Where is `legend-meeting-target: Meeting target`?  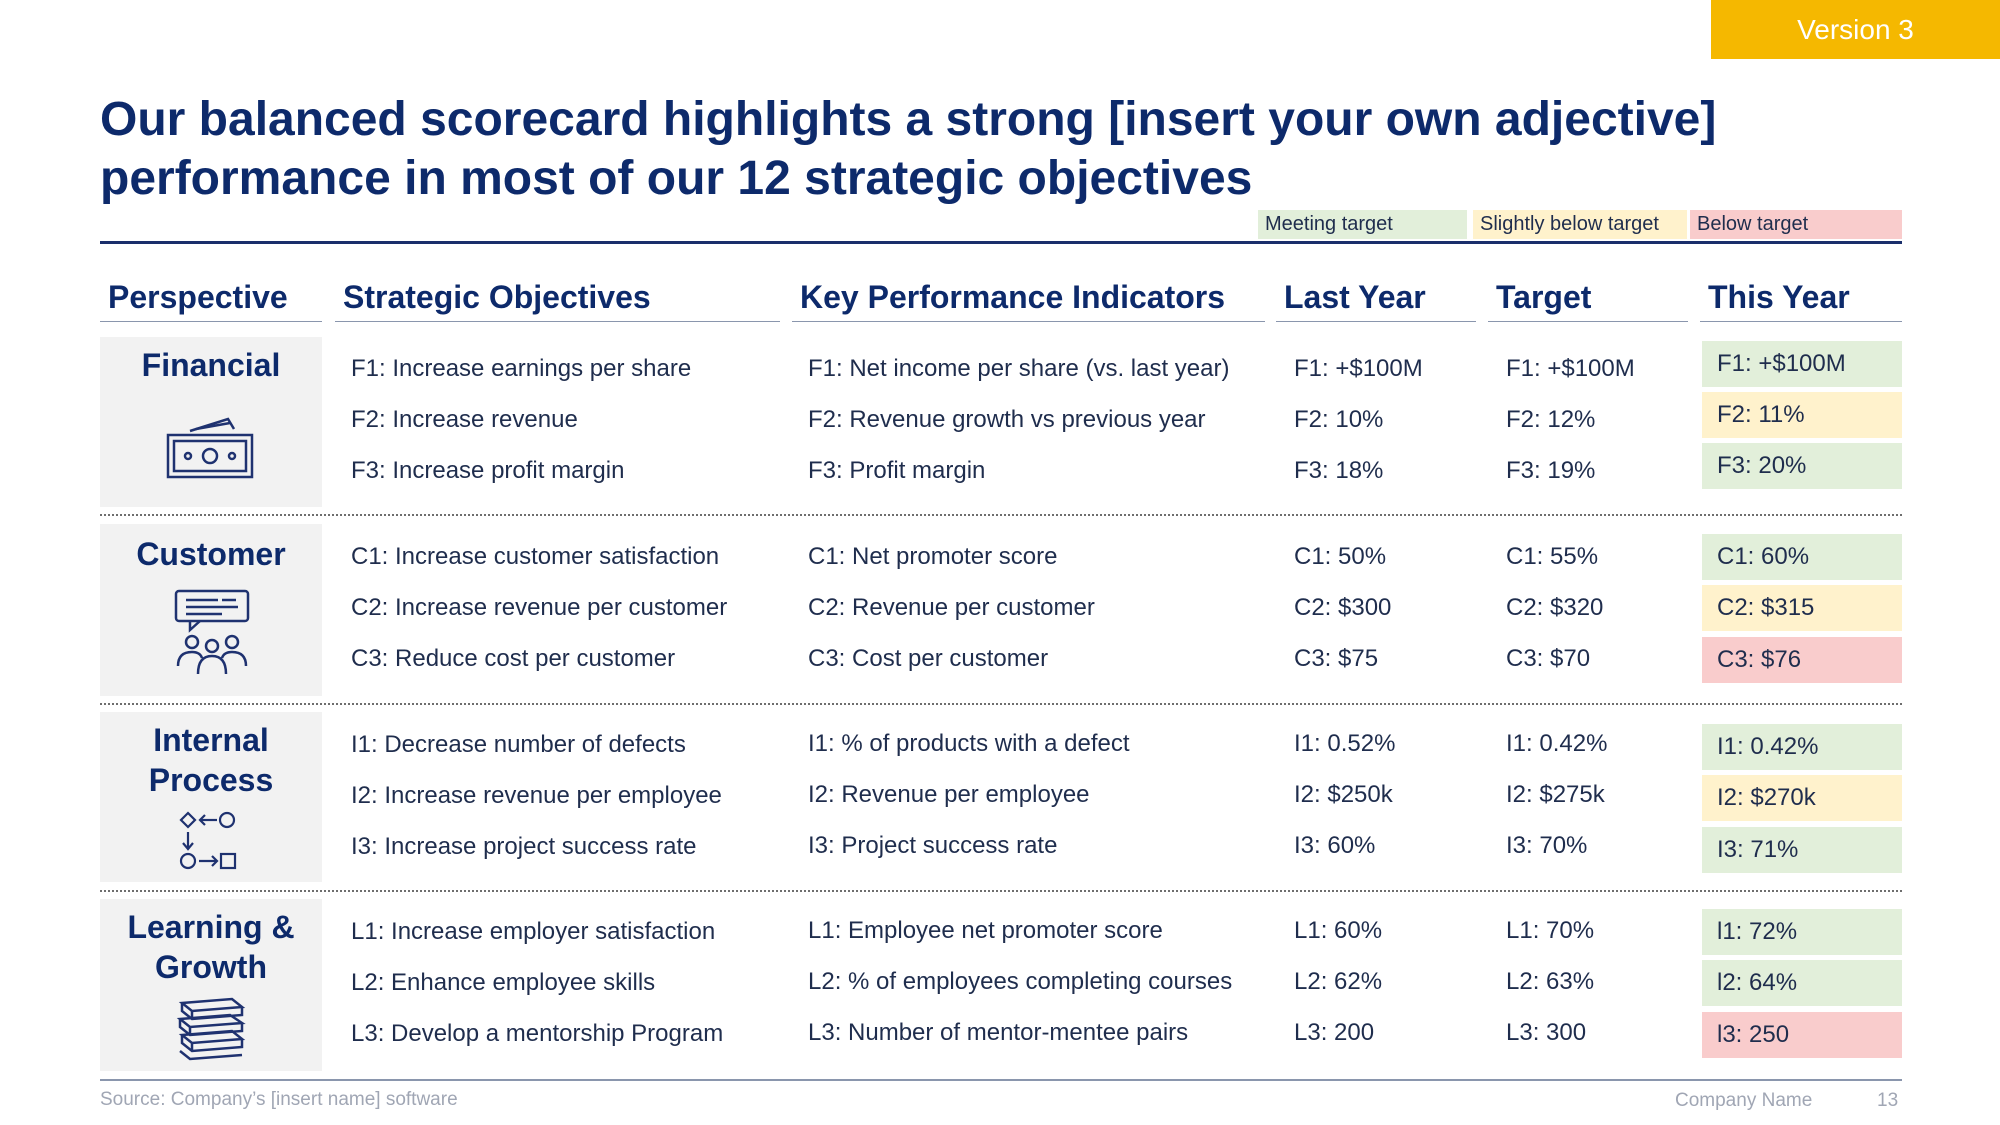
legend-meeting-target: Meeting target is located at coordinates (1362, 224).